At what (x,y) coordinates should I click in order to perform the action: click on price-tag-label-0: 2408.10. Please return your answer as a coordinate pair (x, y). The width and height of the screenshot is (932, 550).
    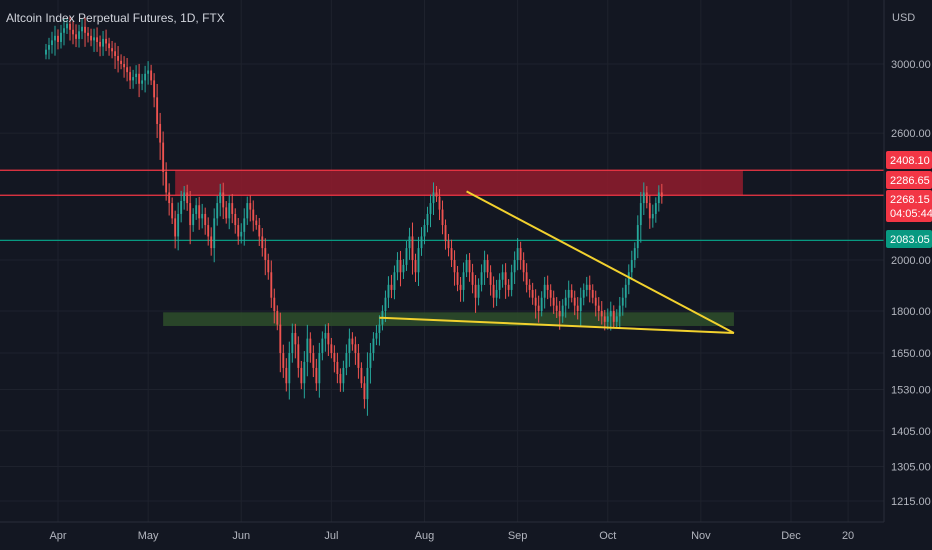
    Looking at the image, I should click on (910, 161).